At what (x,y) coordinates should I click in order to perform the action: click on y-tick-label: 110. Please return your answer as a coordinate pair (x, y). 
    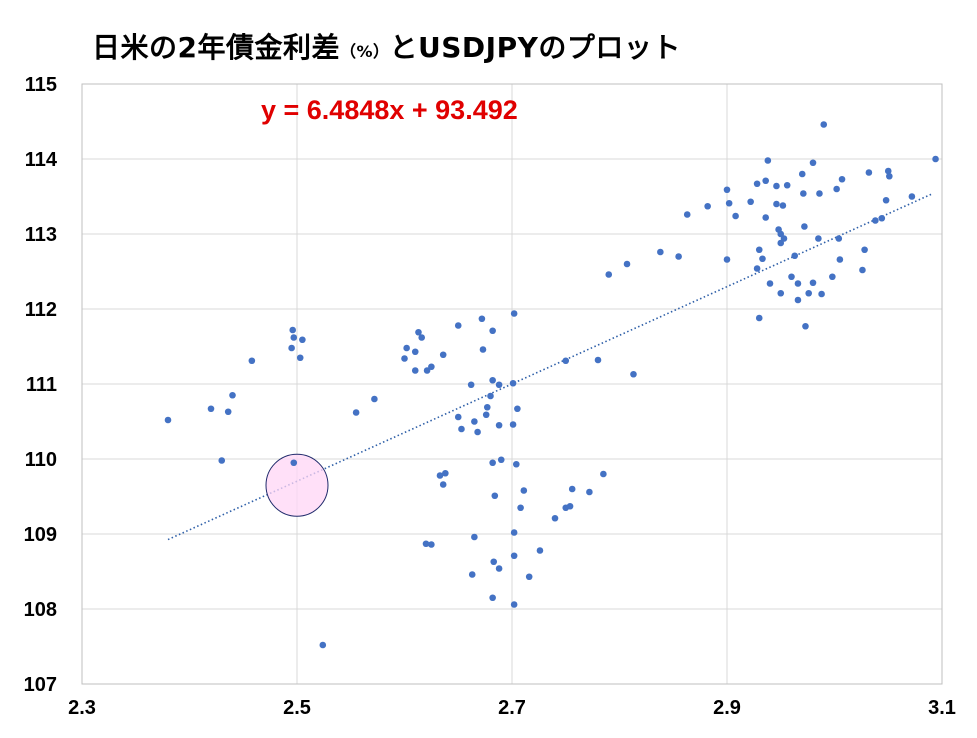
    Looking at the image, I should click on (41, 460).